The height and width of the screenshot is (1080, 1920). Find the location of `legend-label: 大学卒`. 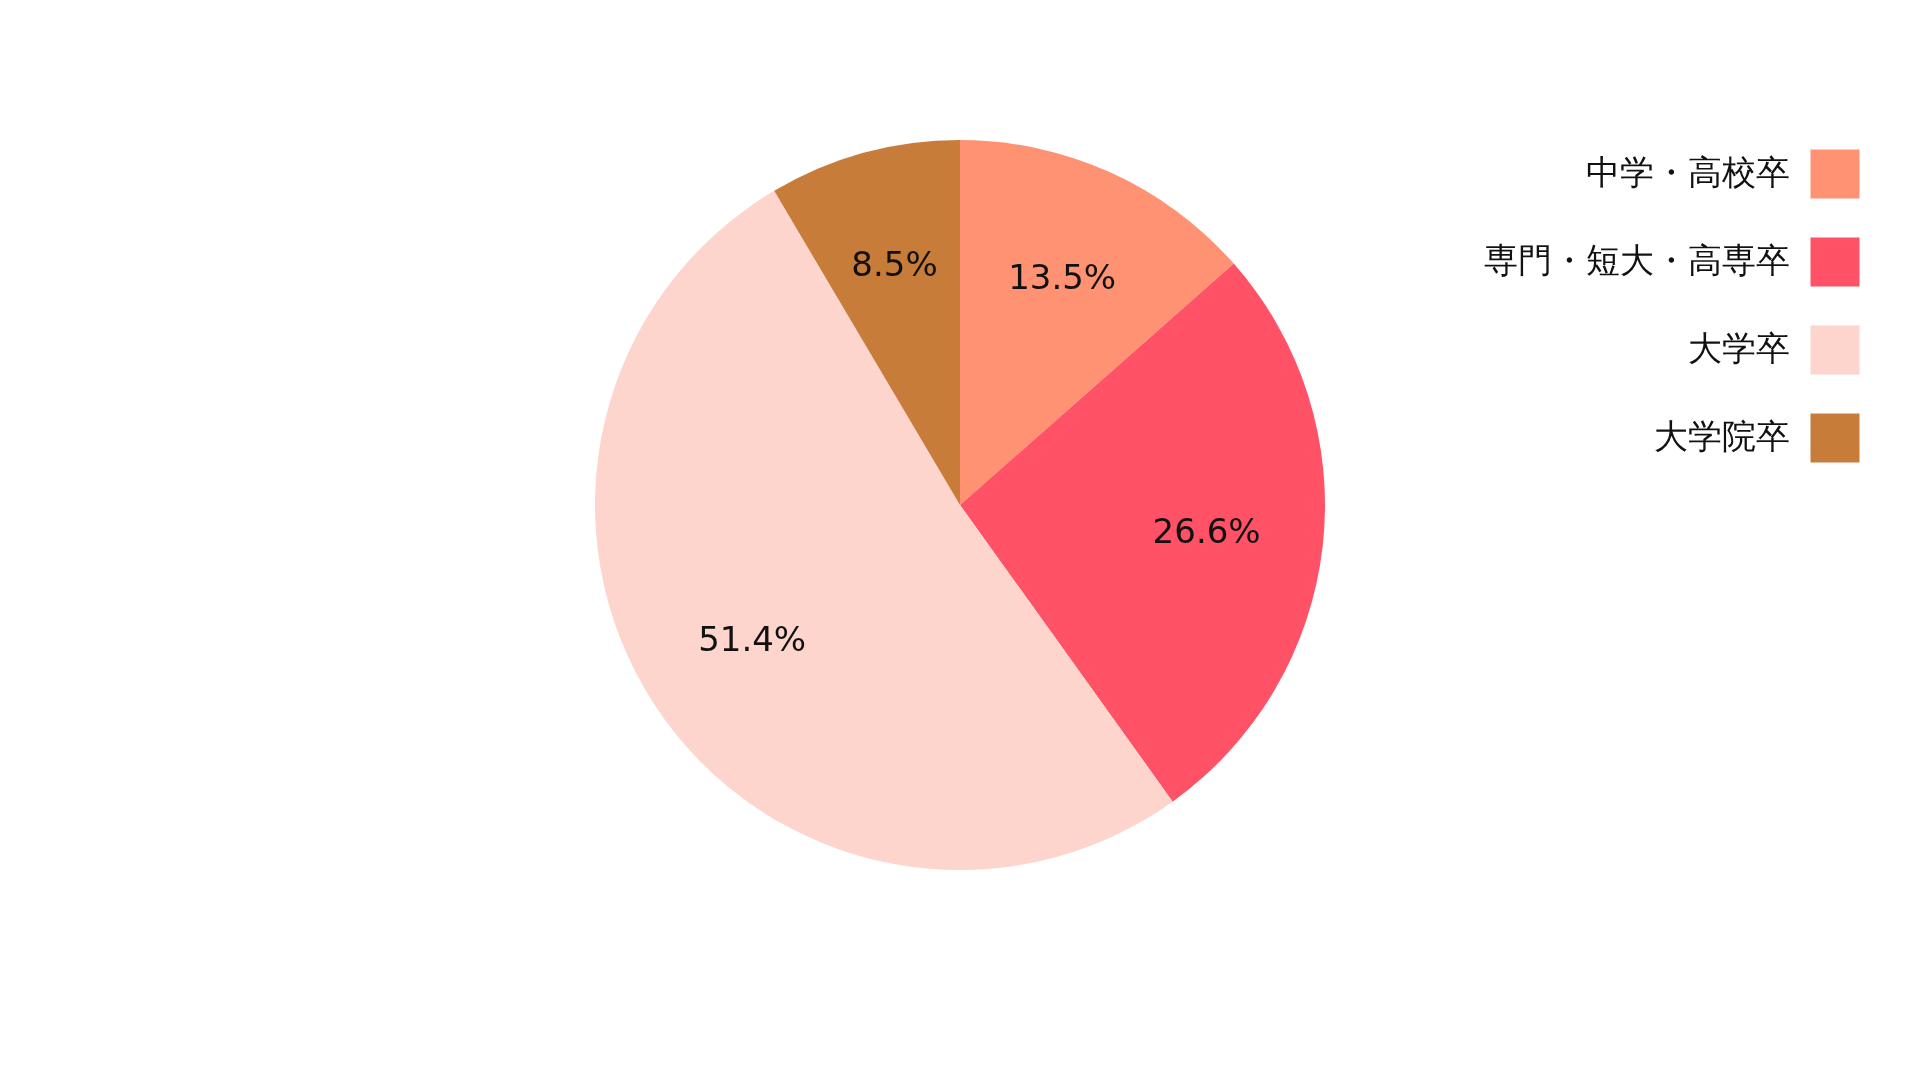

legend-label: 大学卒 is located at coordinates (1739, 348).